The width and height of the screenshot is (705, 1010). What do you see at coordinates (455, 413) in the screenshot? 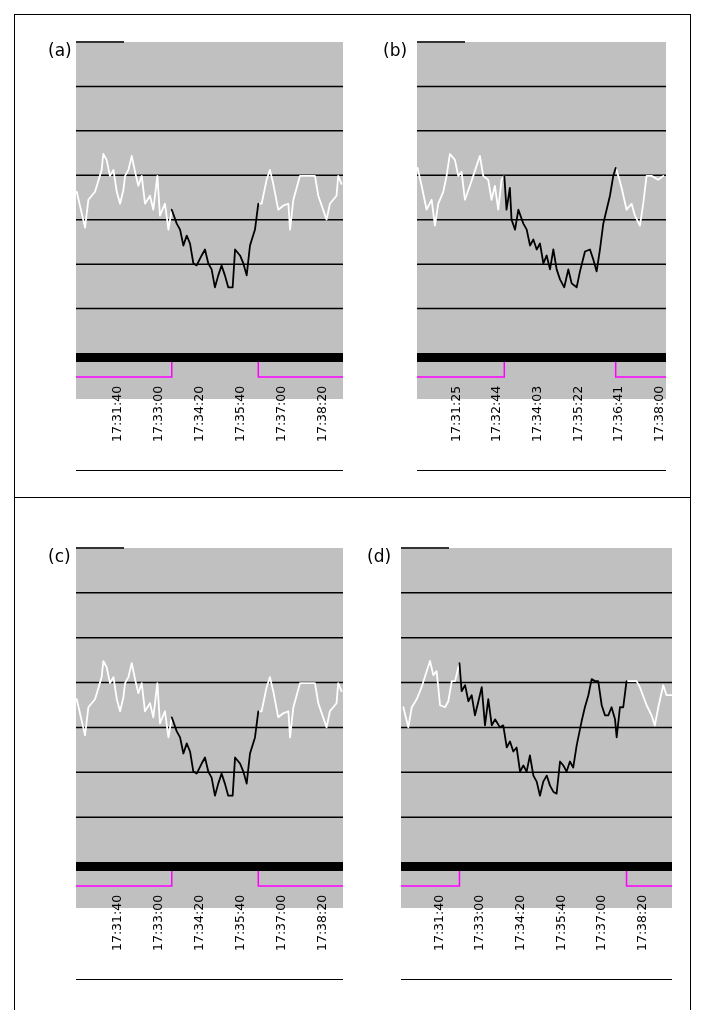
I see `x-tick-label: 17:31:25` at bounding box center [455, 413].